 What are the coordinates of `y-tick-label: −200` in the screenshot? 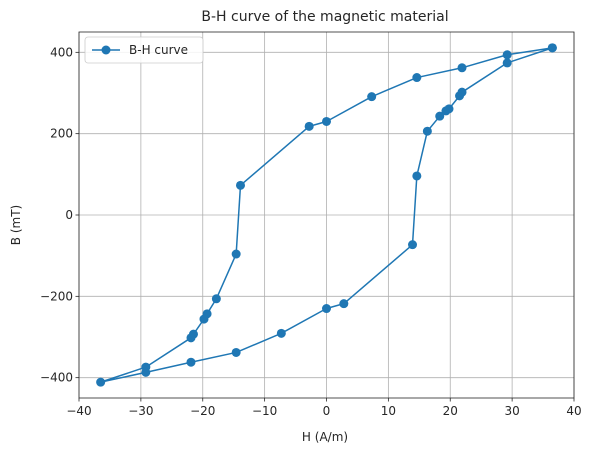 It's located at (56, 296).